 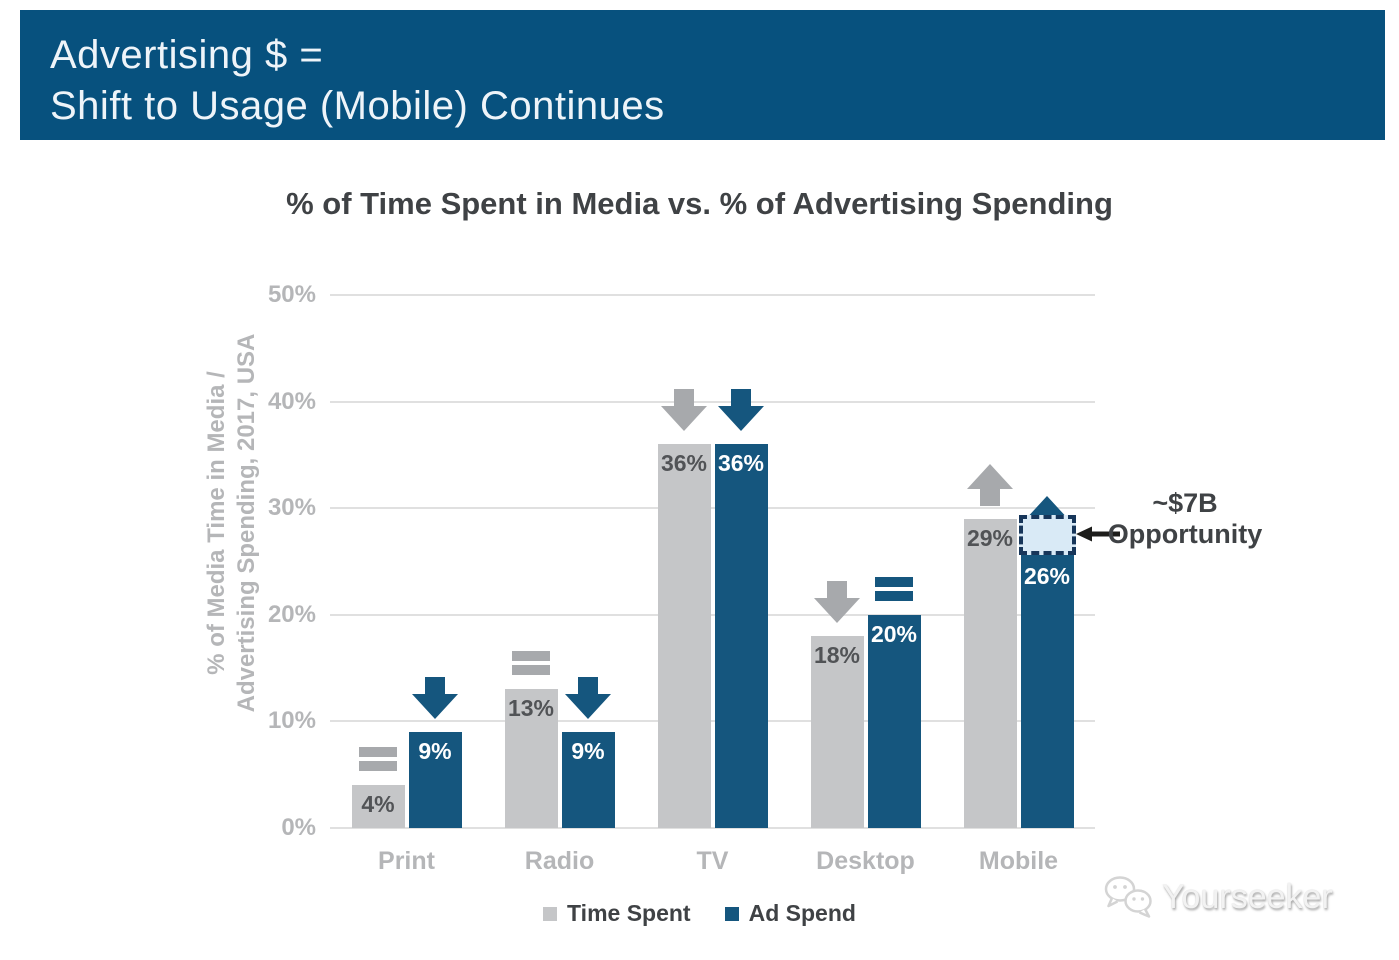 I want to click on bar-desktop-ad-spend: 20%, so click(x=894, y=721).